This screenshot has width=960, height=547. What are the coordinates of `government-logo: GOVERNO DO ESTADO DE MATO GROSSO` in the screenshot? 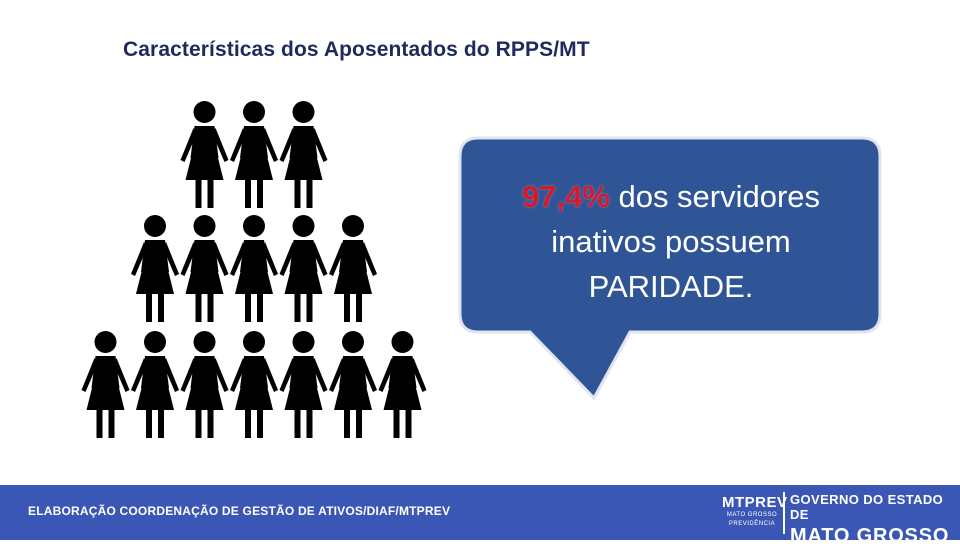 It's located at (875, 519).